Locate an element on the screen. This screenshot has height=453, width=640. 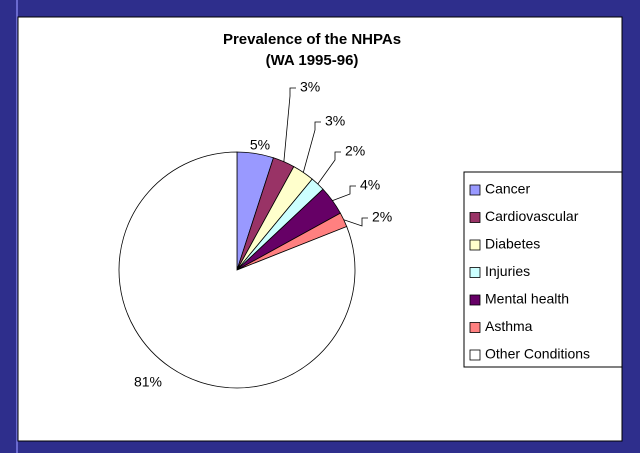
legend-label: Injuries is located at coordinates (507, 271).